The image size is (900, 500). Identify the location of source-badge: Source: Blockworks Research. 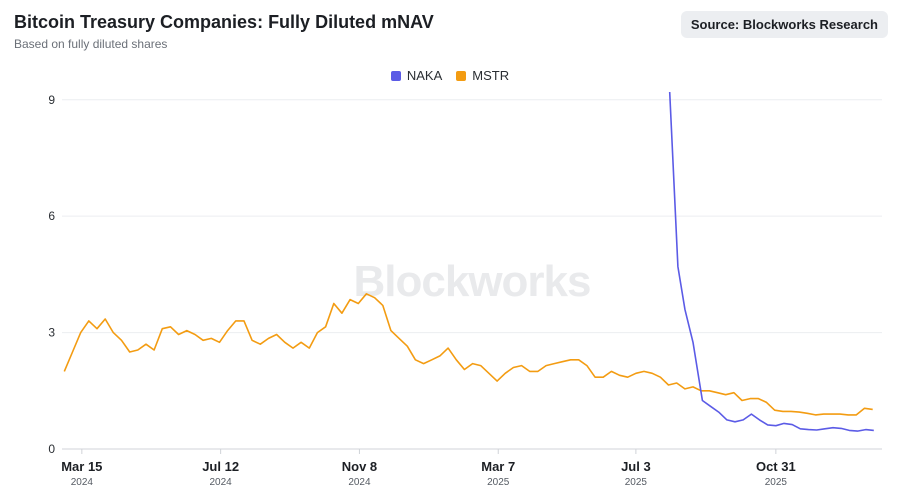
(784, 24).